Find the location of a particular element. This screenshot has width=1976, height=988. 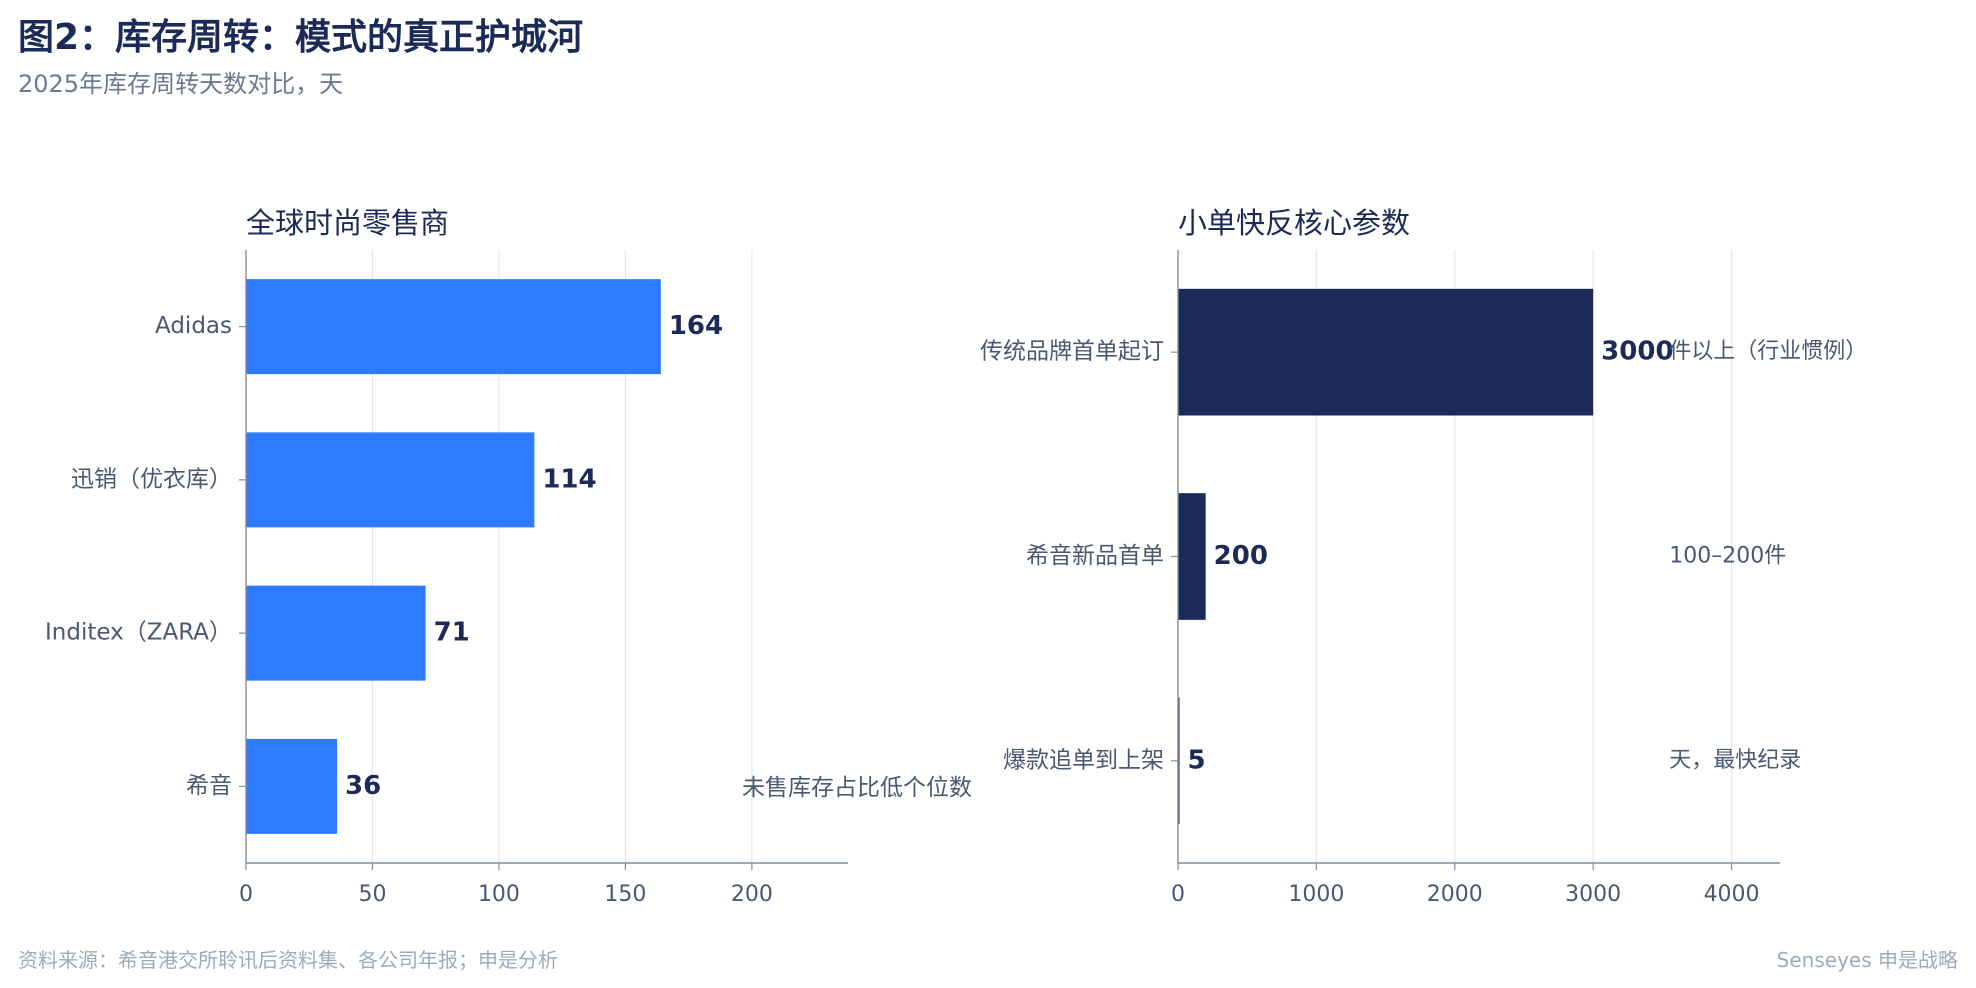

source-note: 资料来源：希音港交所聆讯后资料集、各公司年报；申是分析 is located at coordinates (288, 960).